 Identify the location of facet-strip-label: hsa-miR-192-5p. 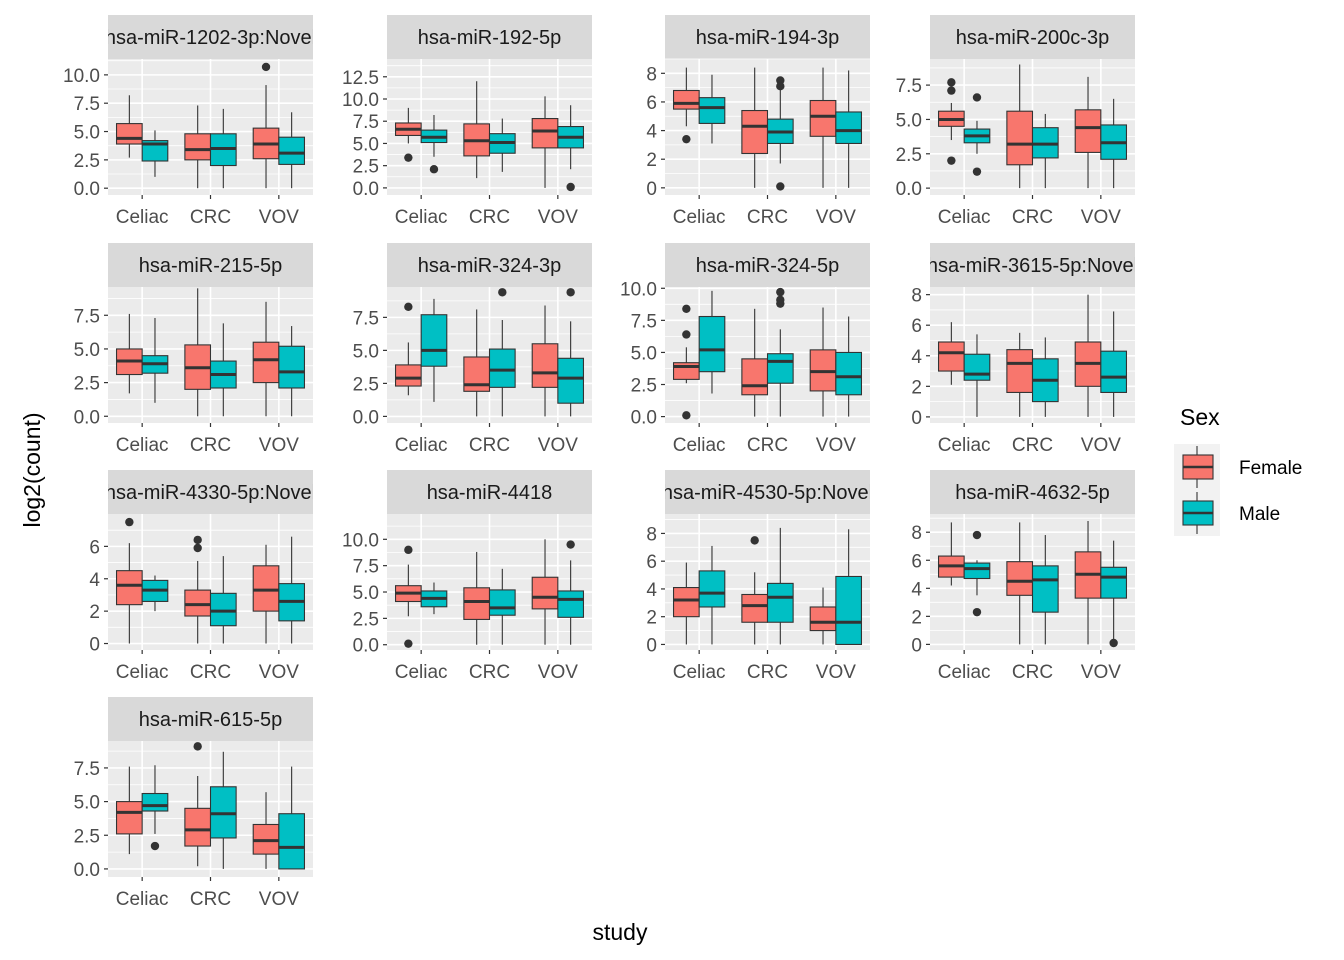
(489, 38).